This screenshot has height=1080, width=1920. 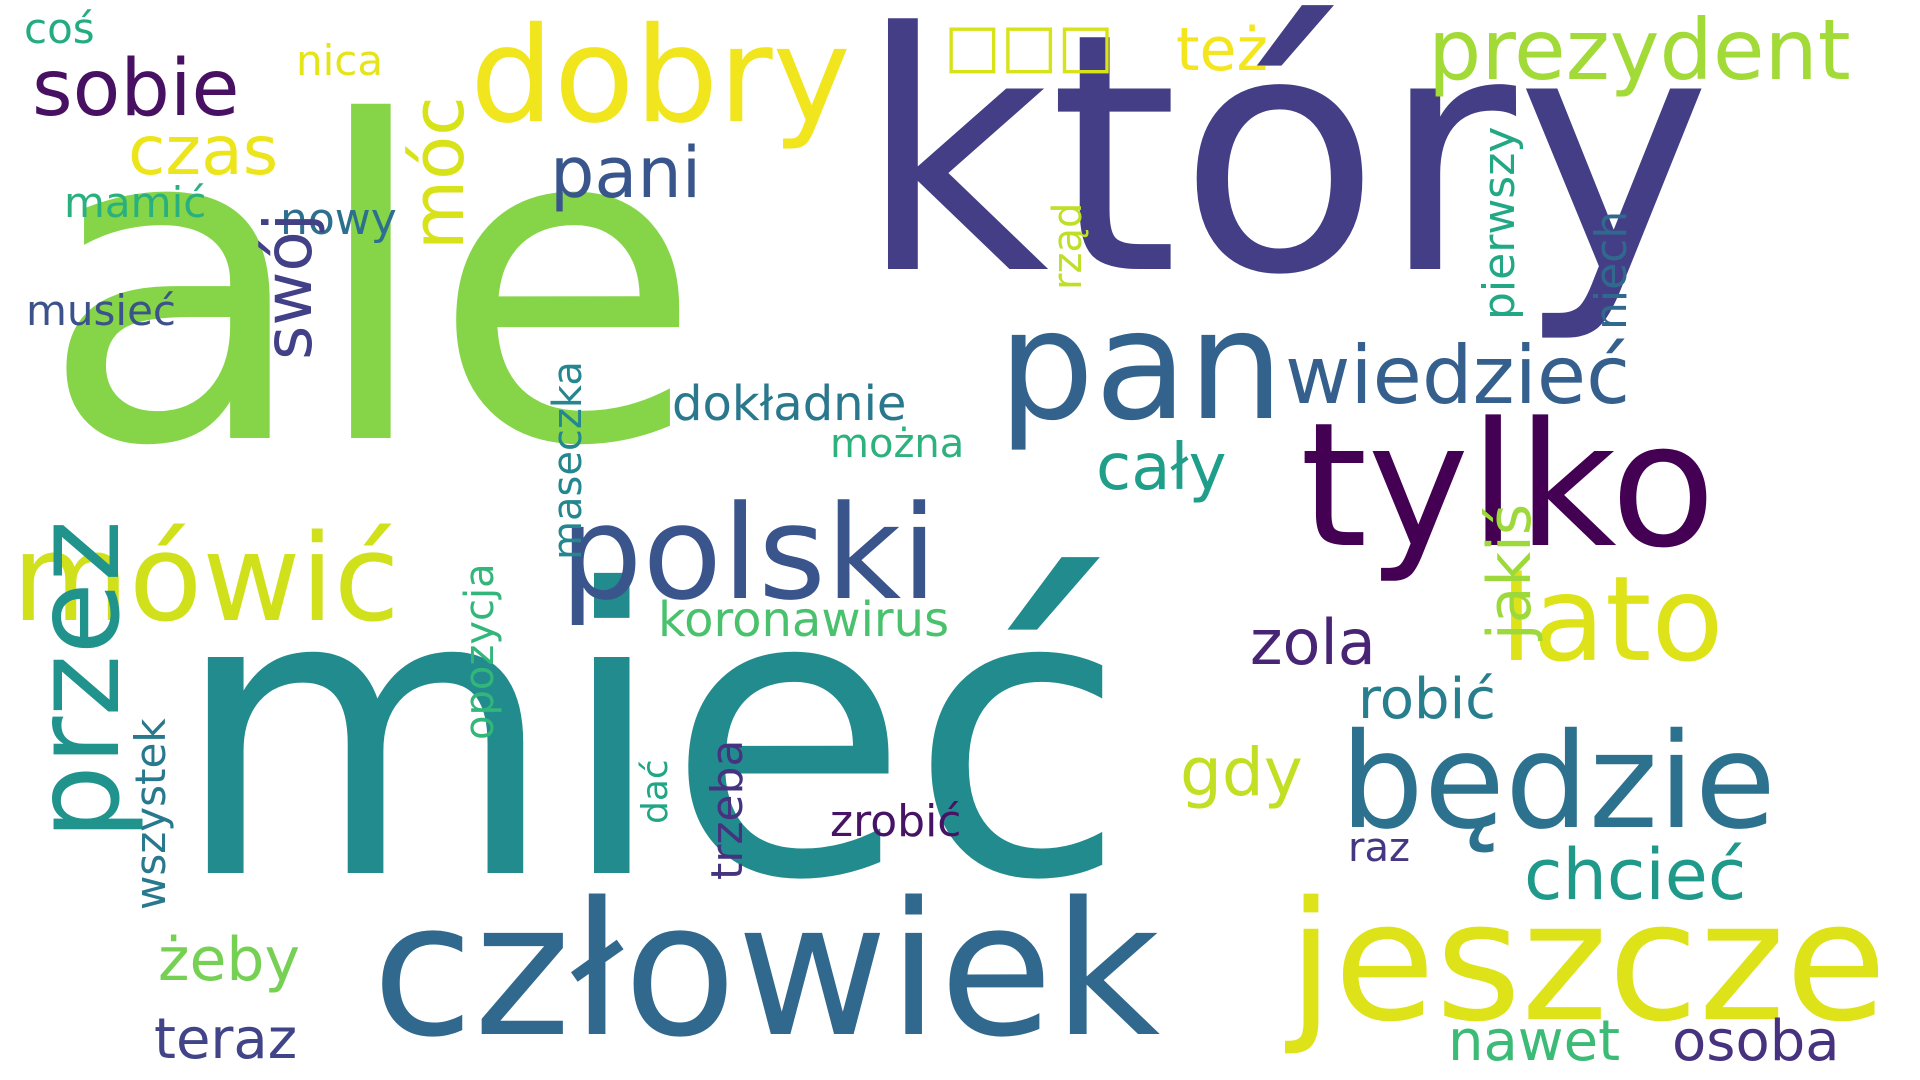 I want to click on word-ktory: który, so click(x=1285, y=173).